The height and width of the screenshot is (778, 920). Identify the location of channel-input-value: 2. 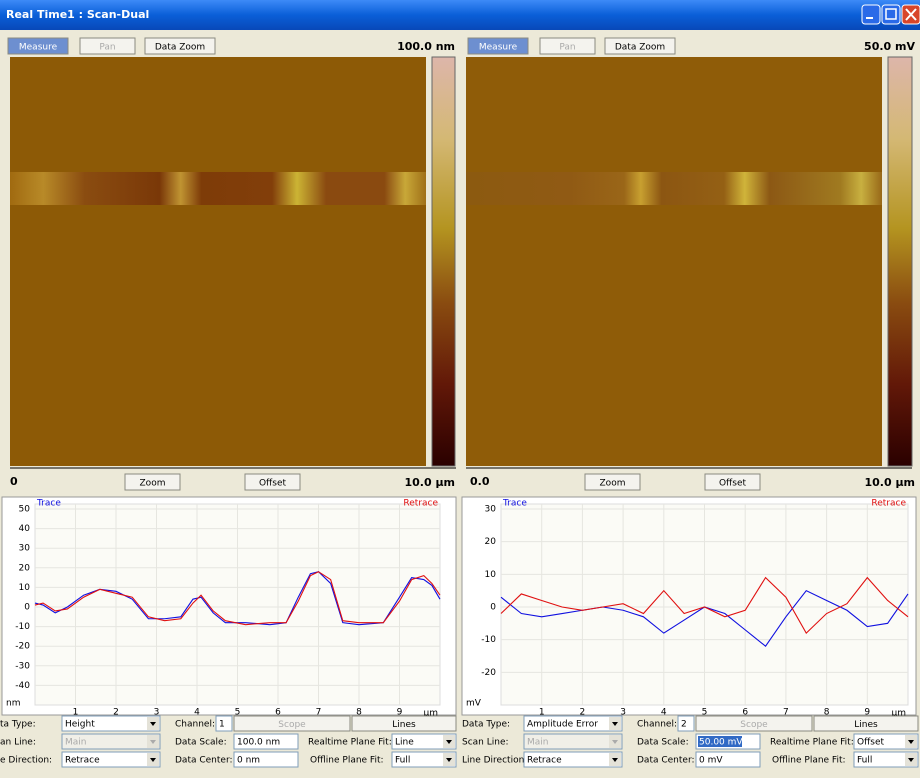
(684, 725).